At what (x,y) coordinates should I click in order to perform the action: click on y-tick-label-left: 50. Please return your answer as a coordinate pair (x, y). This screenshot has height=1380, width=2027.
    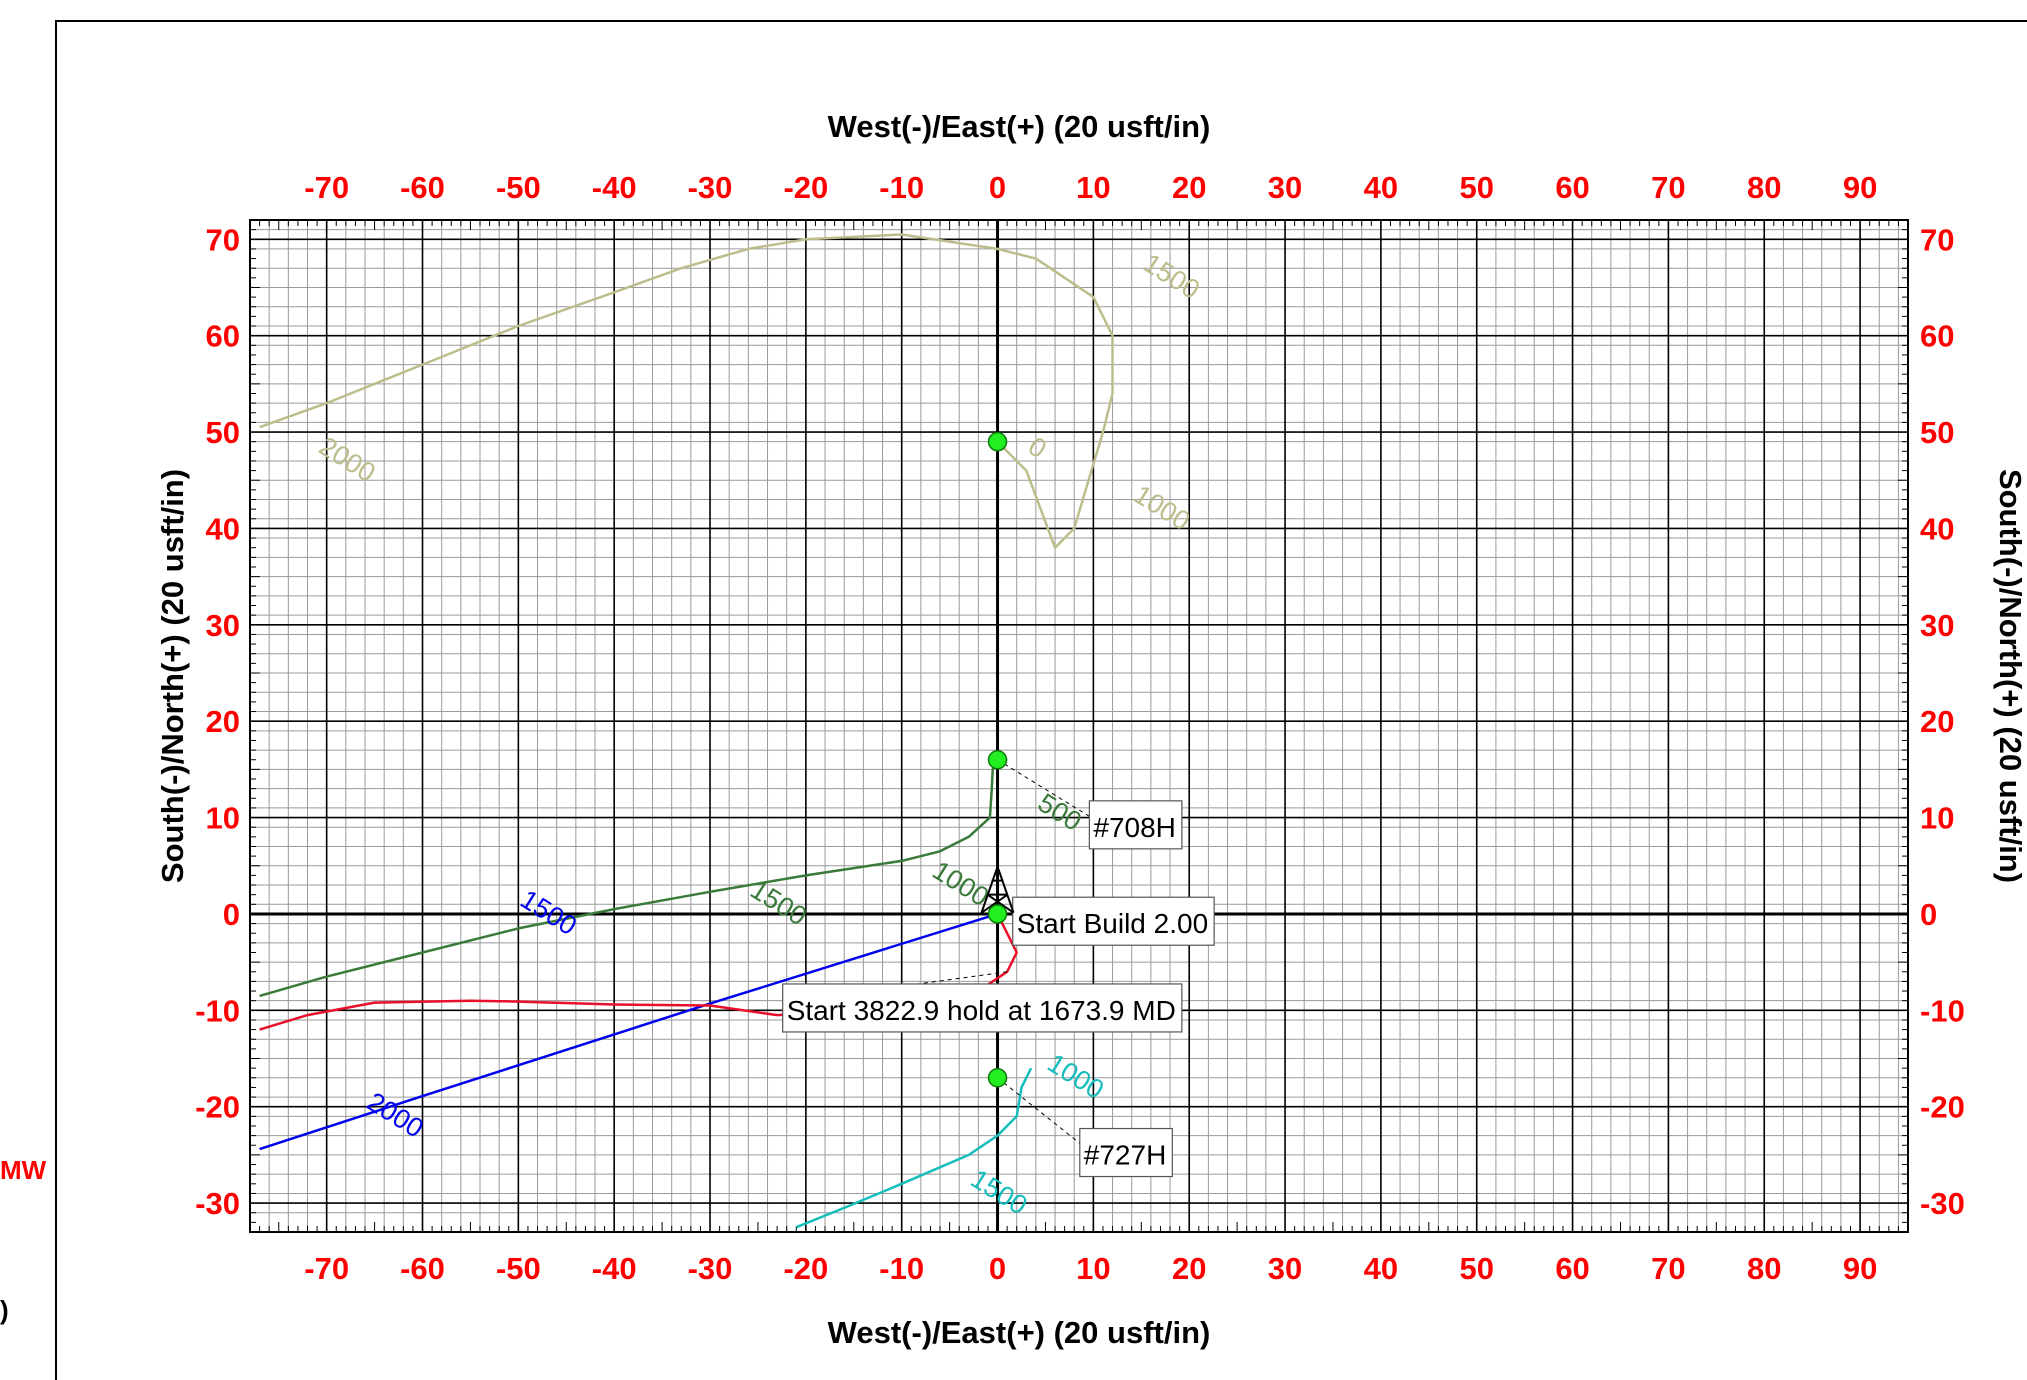
    Looking at the image, I should click on (223, 432).